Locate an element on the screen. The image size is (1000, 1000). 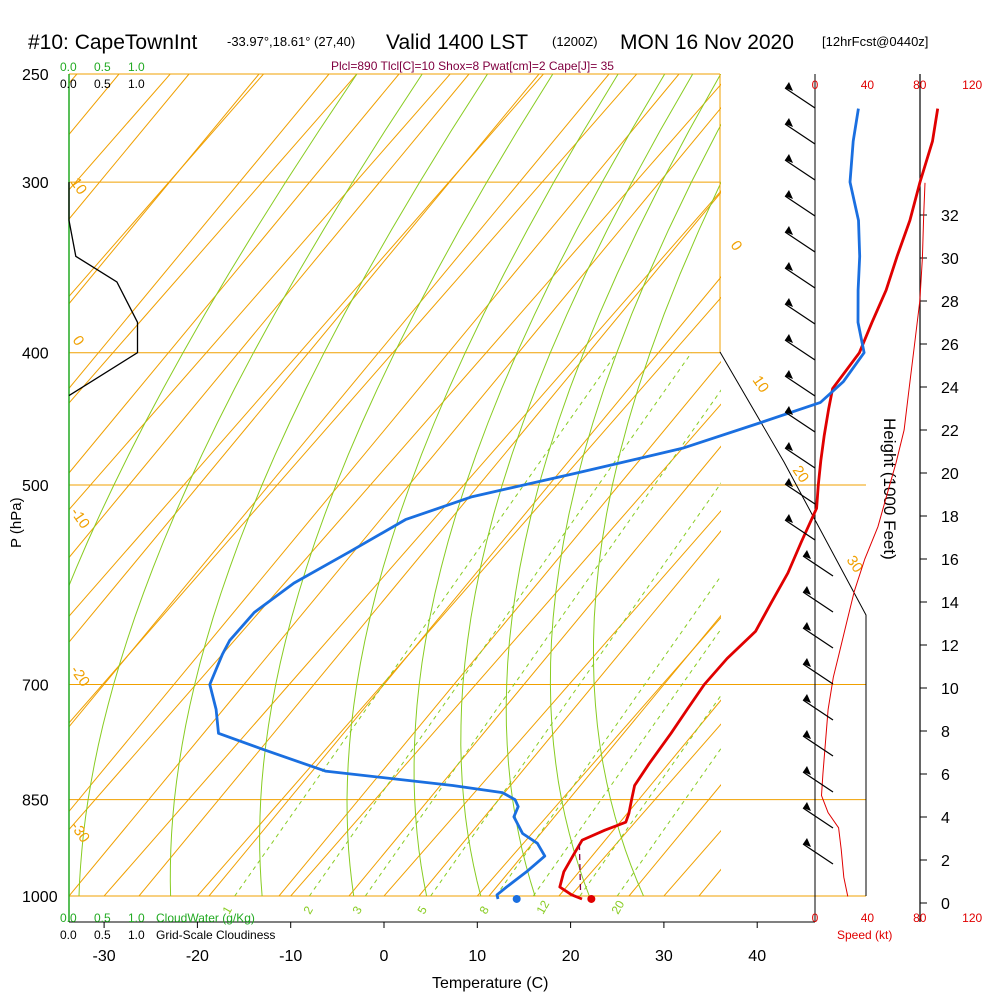
height-tick-label: 28 is located at coordinates (950, 302).